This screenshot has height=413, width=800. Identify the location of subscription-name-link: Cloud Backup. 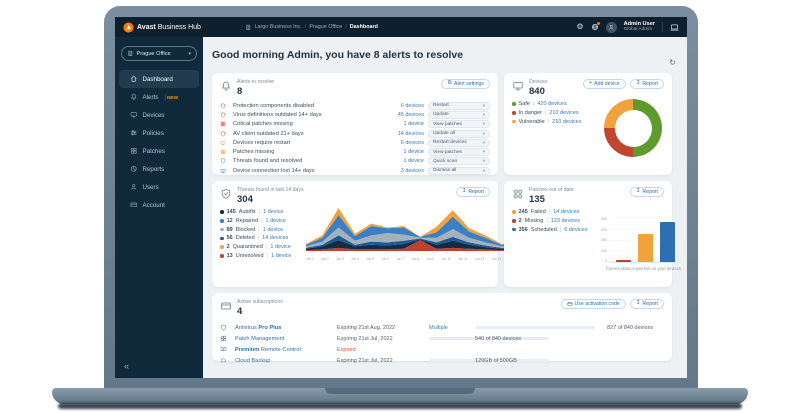
(253, 360).